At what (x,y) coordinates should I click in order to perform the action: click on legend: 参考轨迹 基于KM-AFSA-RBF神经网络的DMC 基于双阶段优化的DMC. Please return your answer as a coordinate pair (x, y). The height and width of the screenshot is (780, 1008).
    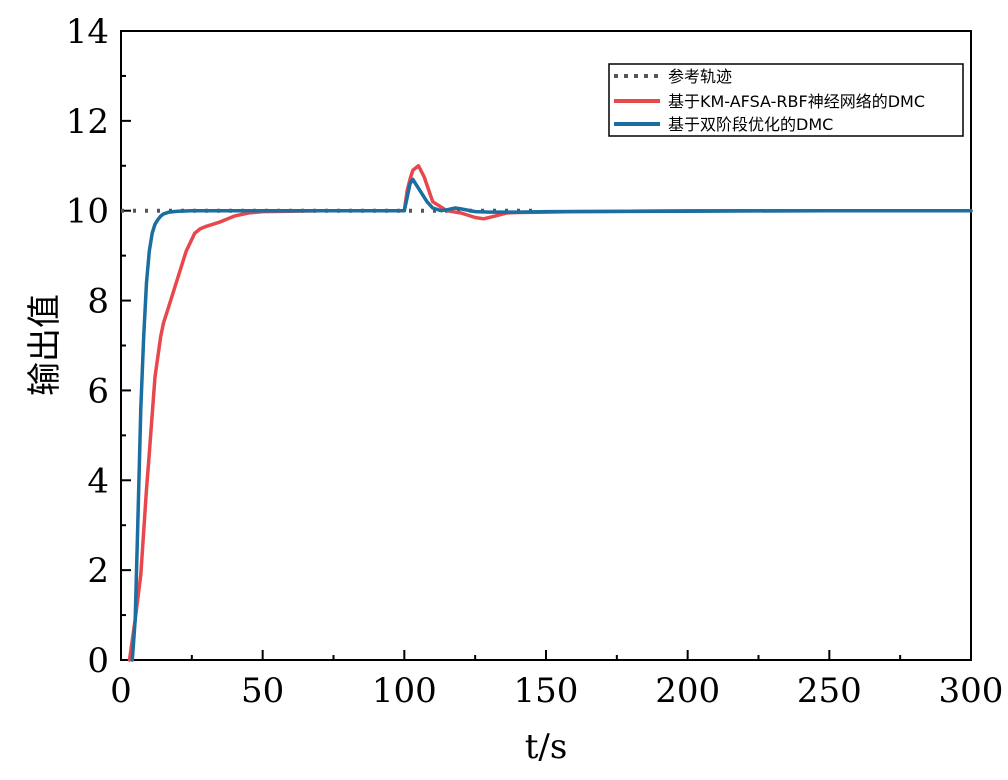
    Looking at the image, I should click on (786, 100).